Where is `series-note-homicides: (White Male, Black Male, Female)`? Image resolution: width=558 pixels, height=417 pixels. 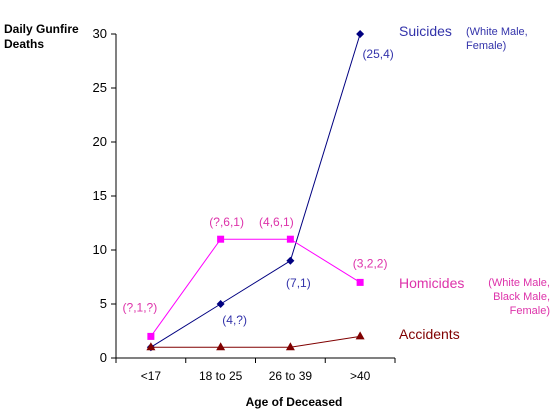 series-note-homicides: (White Male, Black Male, Female) is located at coordinates (519, 297).